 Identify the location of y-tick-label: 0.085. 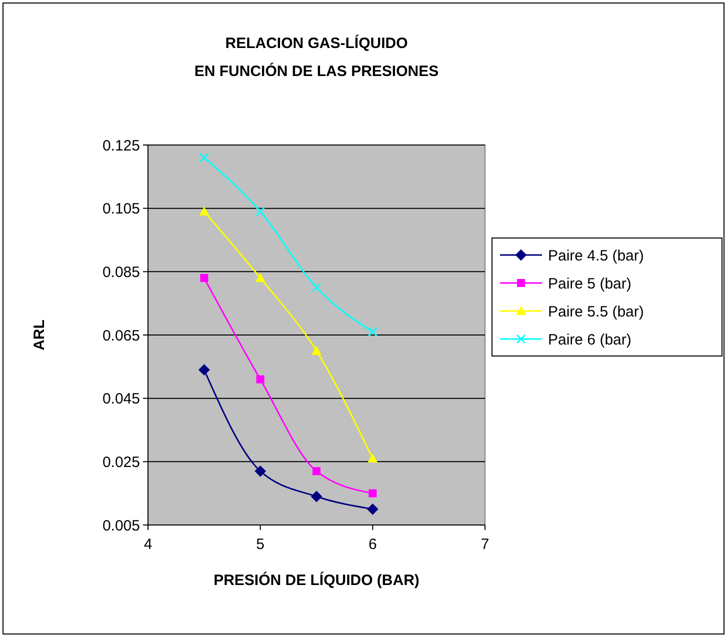
(121, 272).